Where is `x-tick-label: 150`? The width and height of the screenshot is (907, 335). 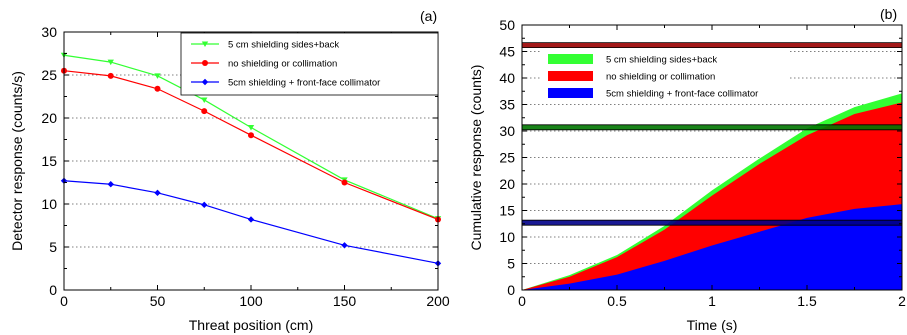 x-tick-label: 150 is located at coordinates (345, 301).